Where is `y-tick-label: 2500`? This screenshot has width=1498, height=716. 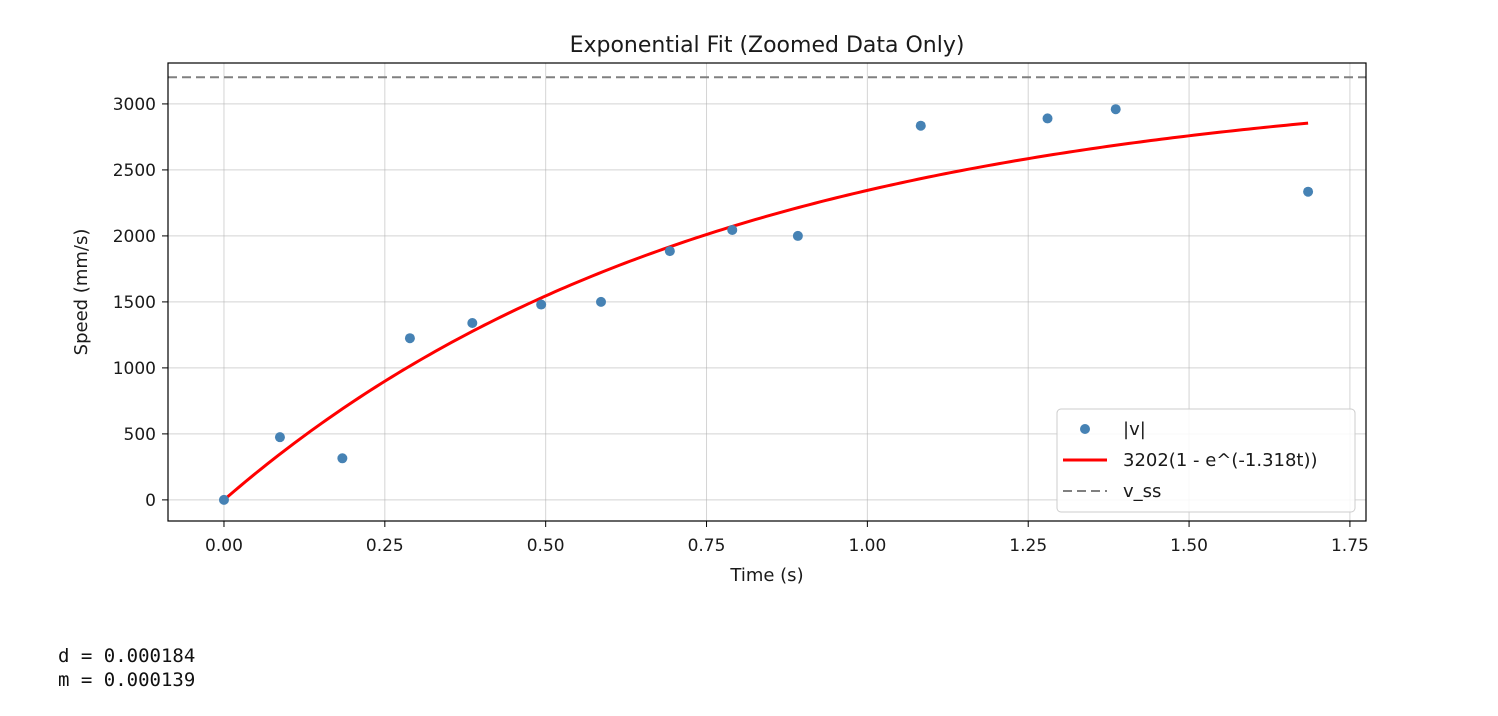
y-tick-label: 2500 is located at coordinates (134, 171).